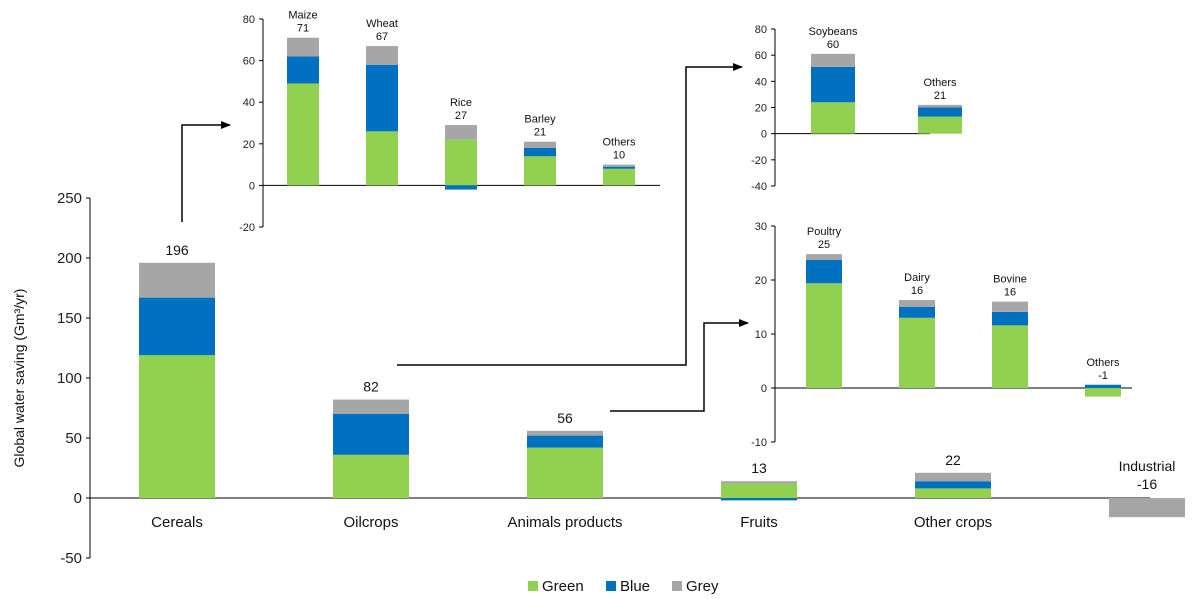 The width and height of the screenshot is (1196, 599). What do you see at coordinates (940, 106) in the screenshot?
I see `oilcrops-bar-others-grey` at bounding box center [940, 106].